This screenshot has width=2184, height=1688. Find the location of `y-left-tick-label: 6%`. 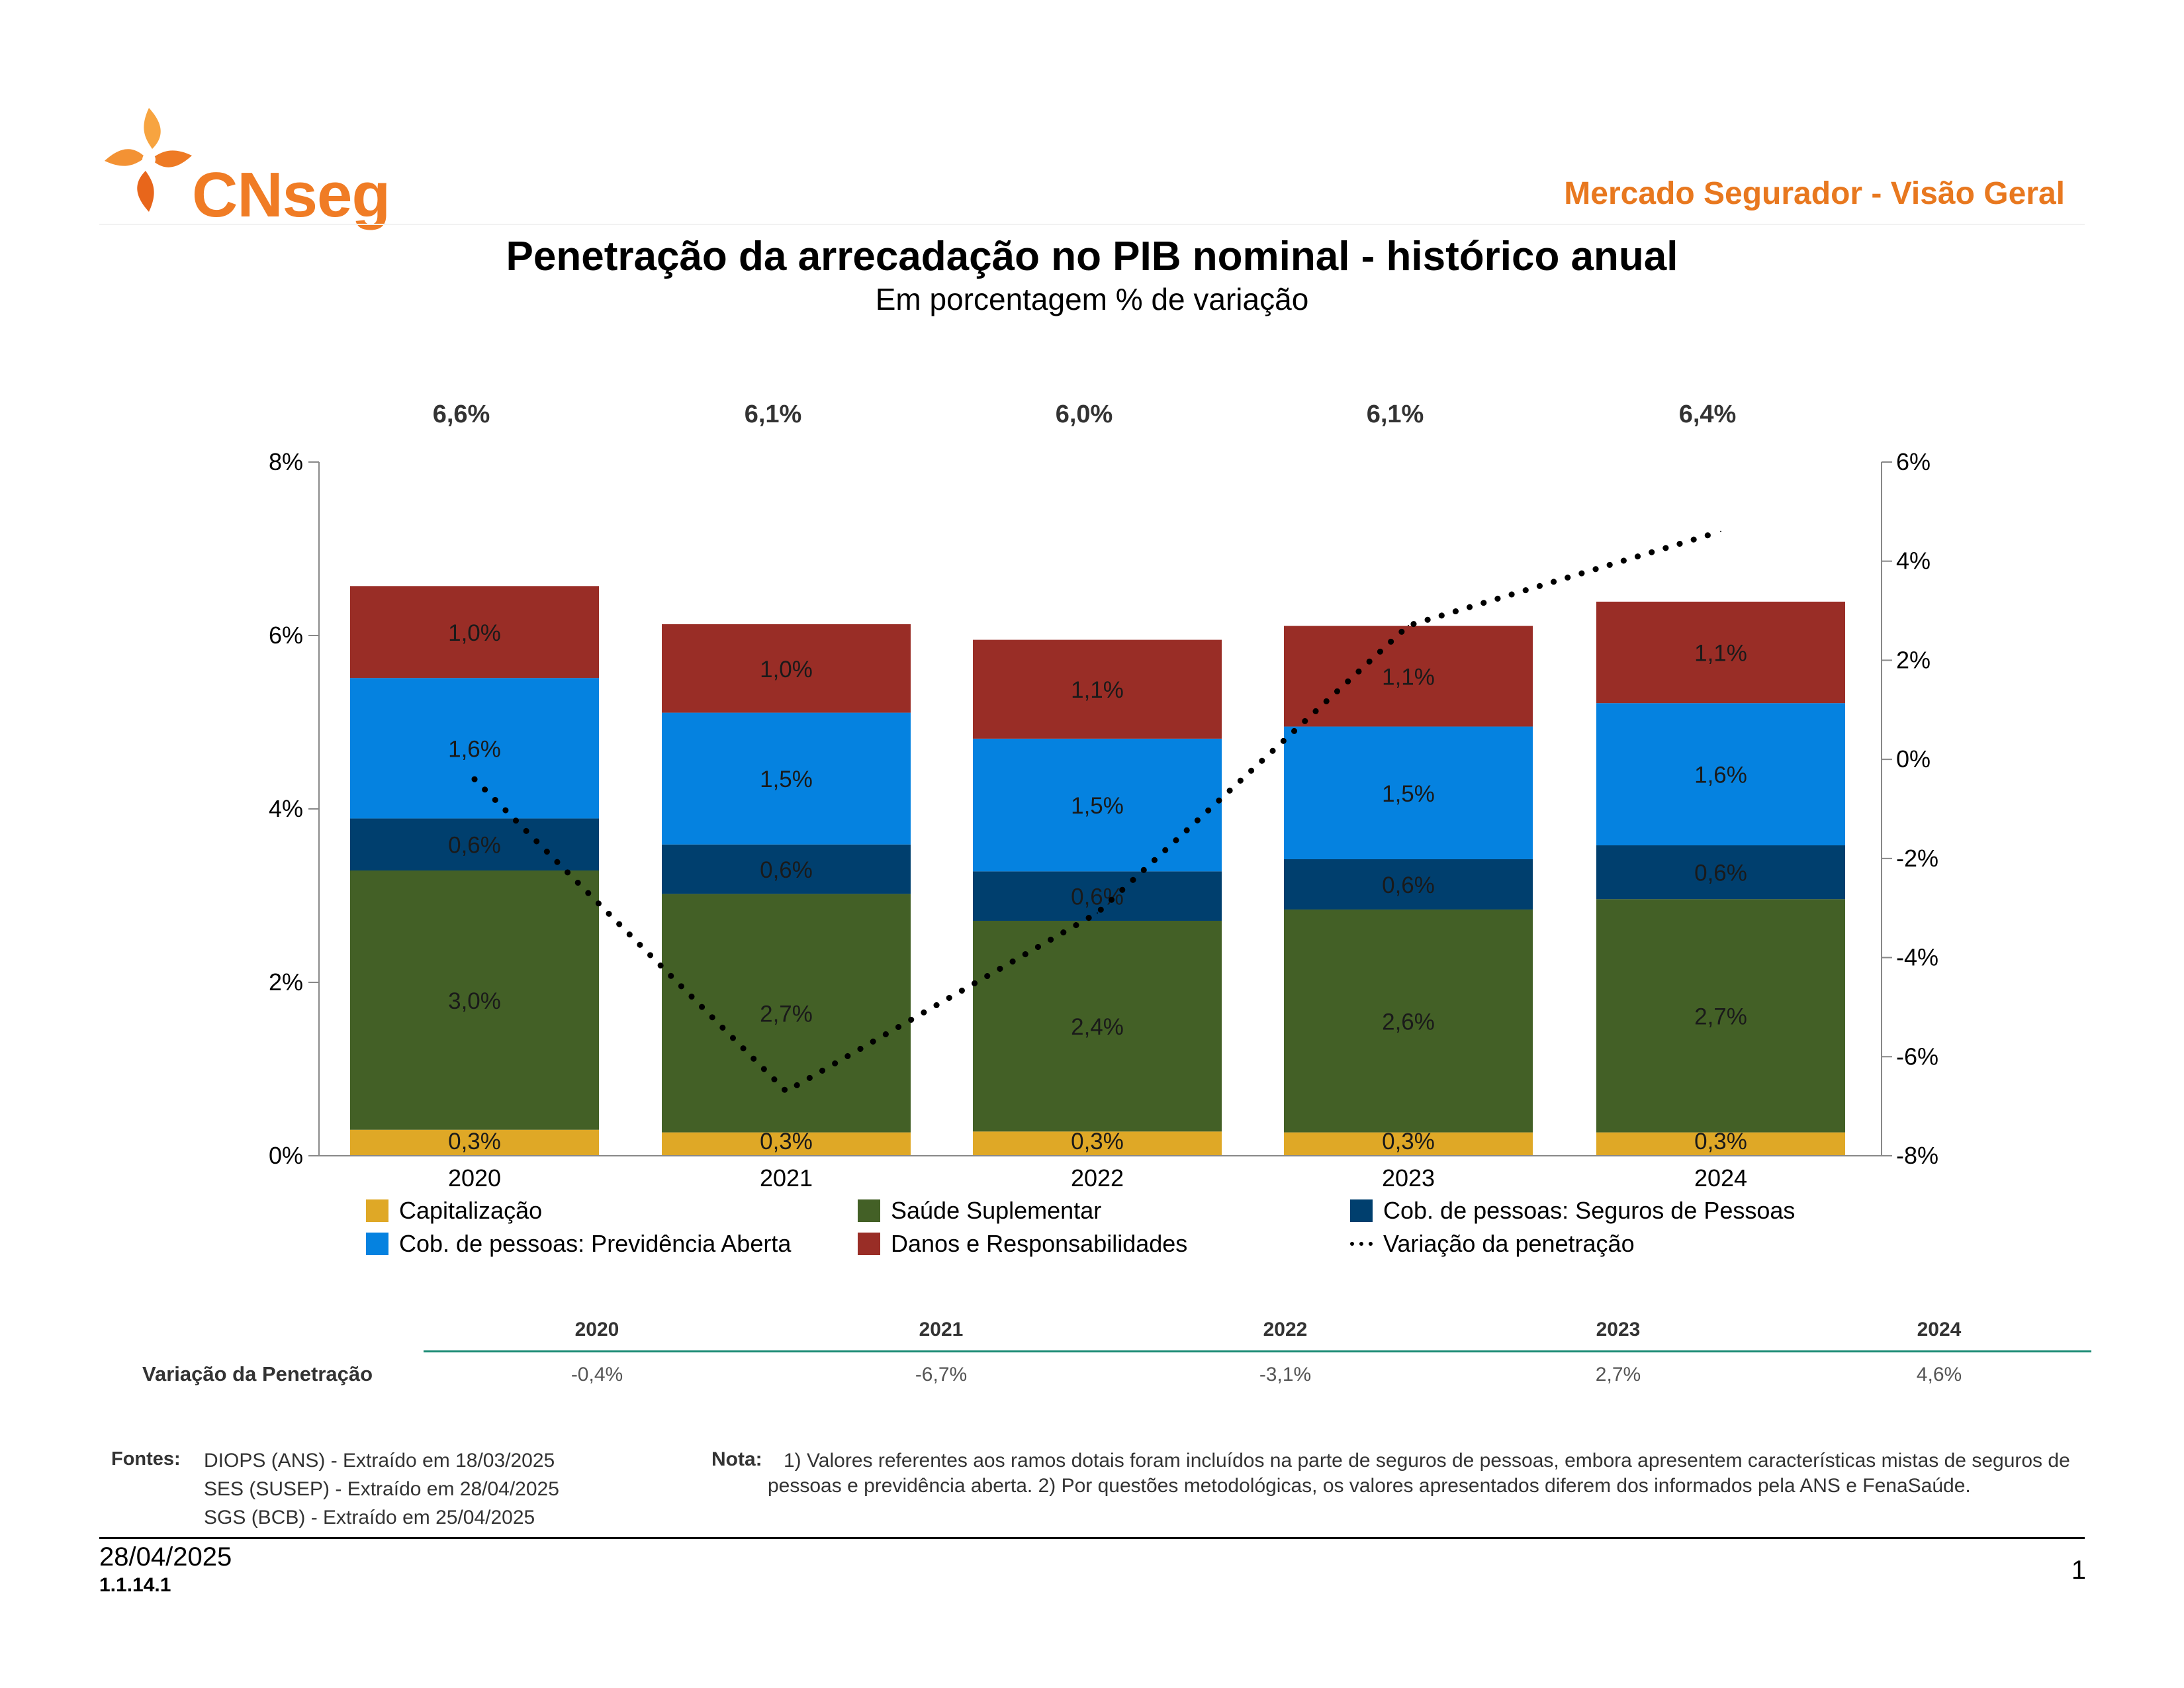

y-left-tick-label: 6% is located at coordinates (286, 635).